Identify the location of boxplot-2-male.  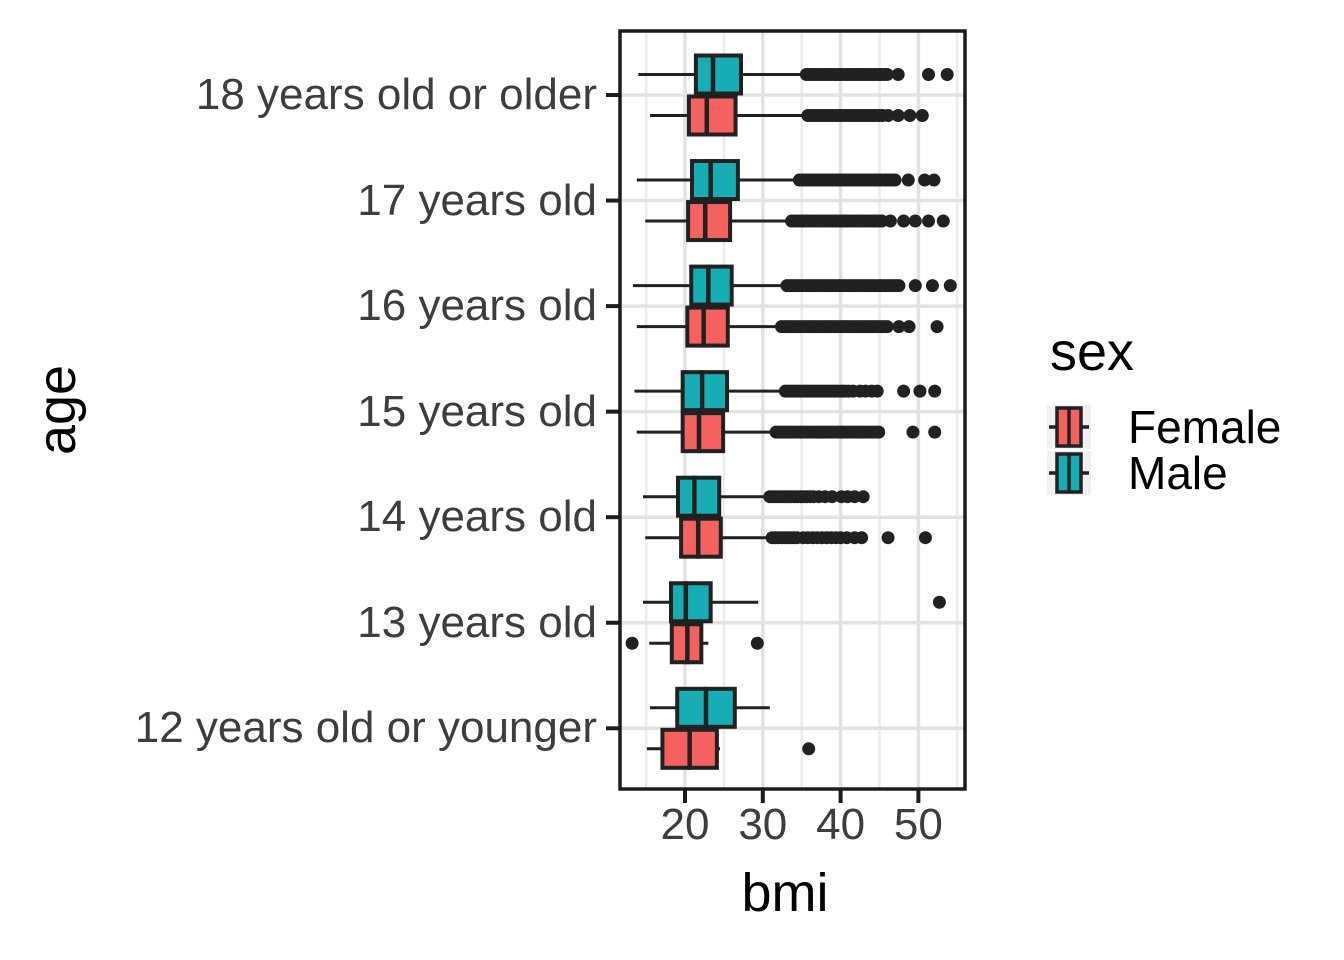
(794, 285).